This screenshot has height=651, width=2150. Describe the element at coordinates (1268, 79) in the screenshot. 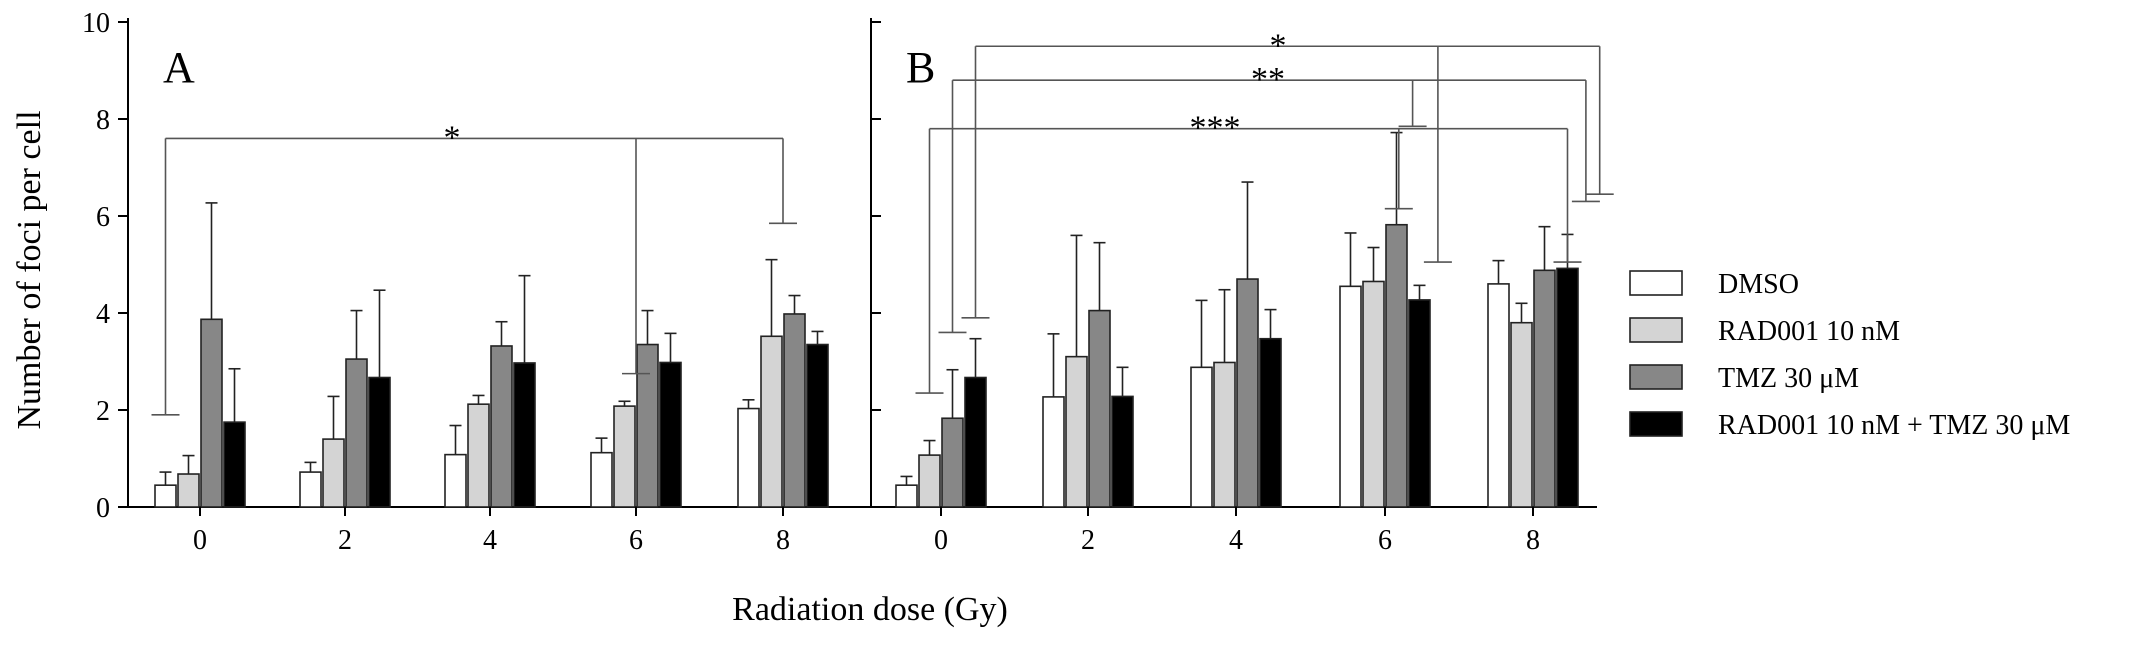

I see `significance-label: **` at that location.